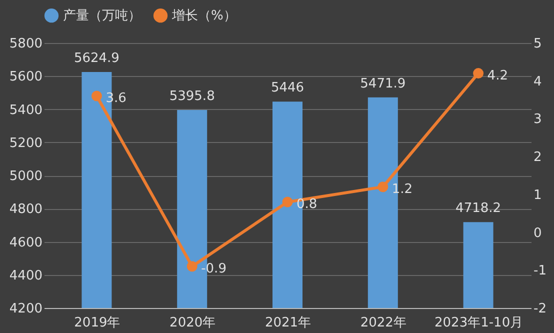 This screenshot has width=554, height=333. Describe the element at coordinates (479, 323) in the screenshot. I see `x-tick-label: 2023年1-10月` at that location.